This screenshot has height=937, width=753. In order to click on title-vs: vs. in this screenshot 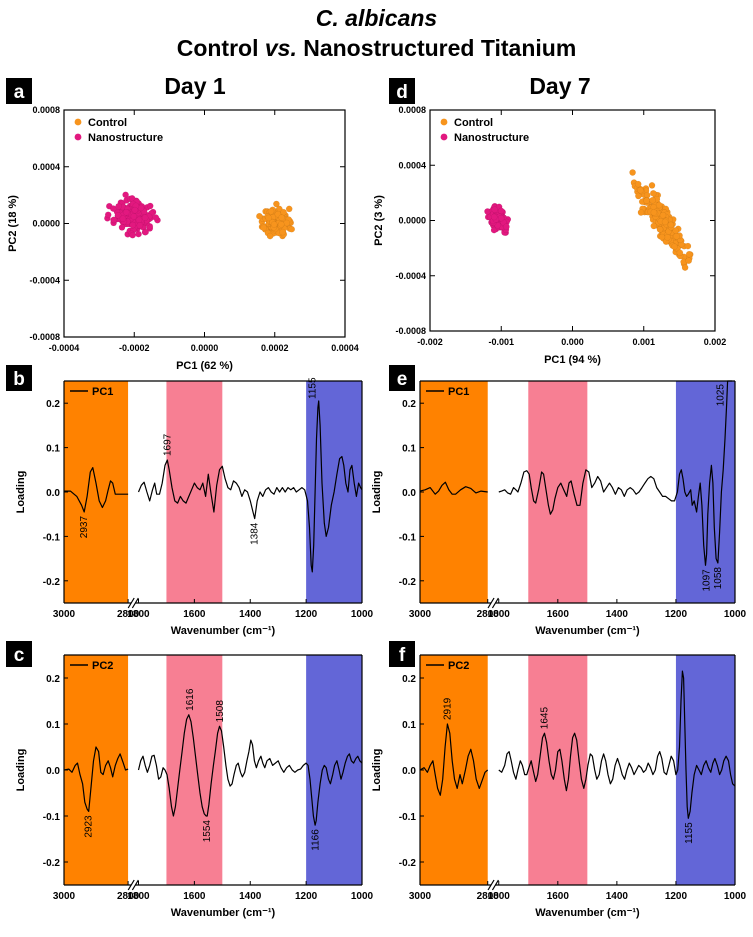, I will do `click(281, 48)`.